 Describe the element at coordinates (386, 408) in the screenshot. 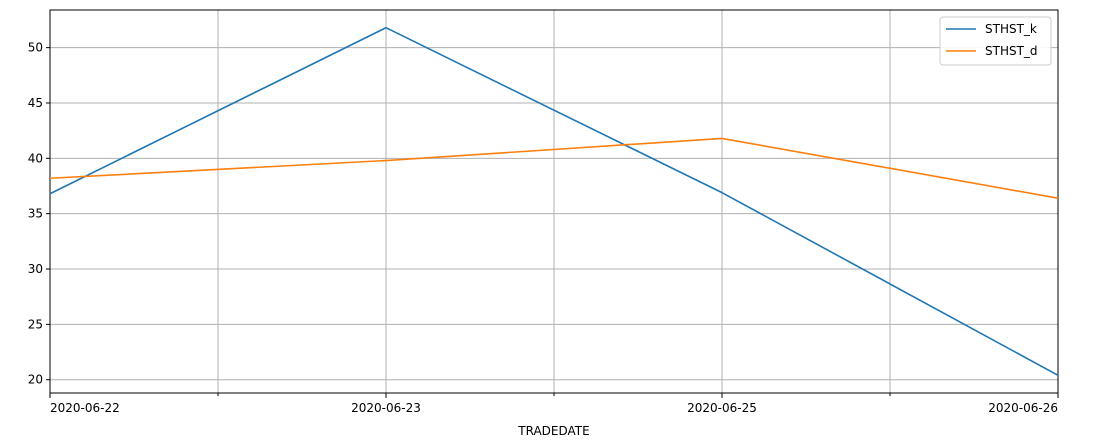

I see `x-tick-label: 2020-06-23` at that location.